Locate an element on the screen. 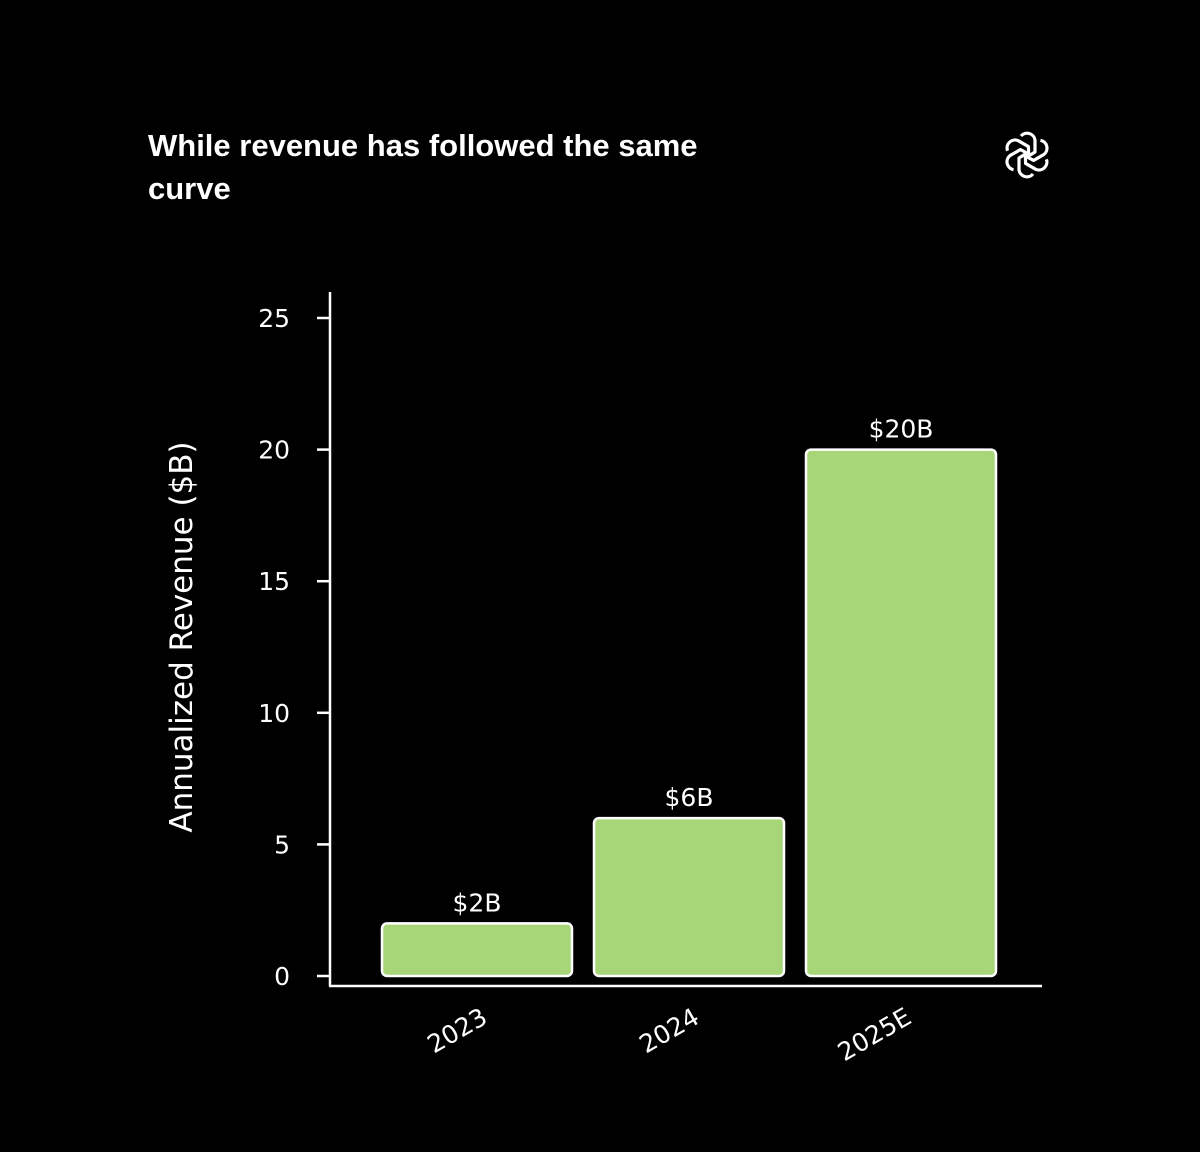 Image resolution: width=1200 pixels, height=1152 pixels. y-tick-label: 15 is located at coordinates (274, 581).